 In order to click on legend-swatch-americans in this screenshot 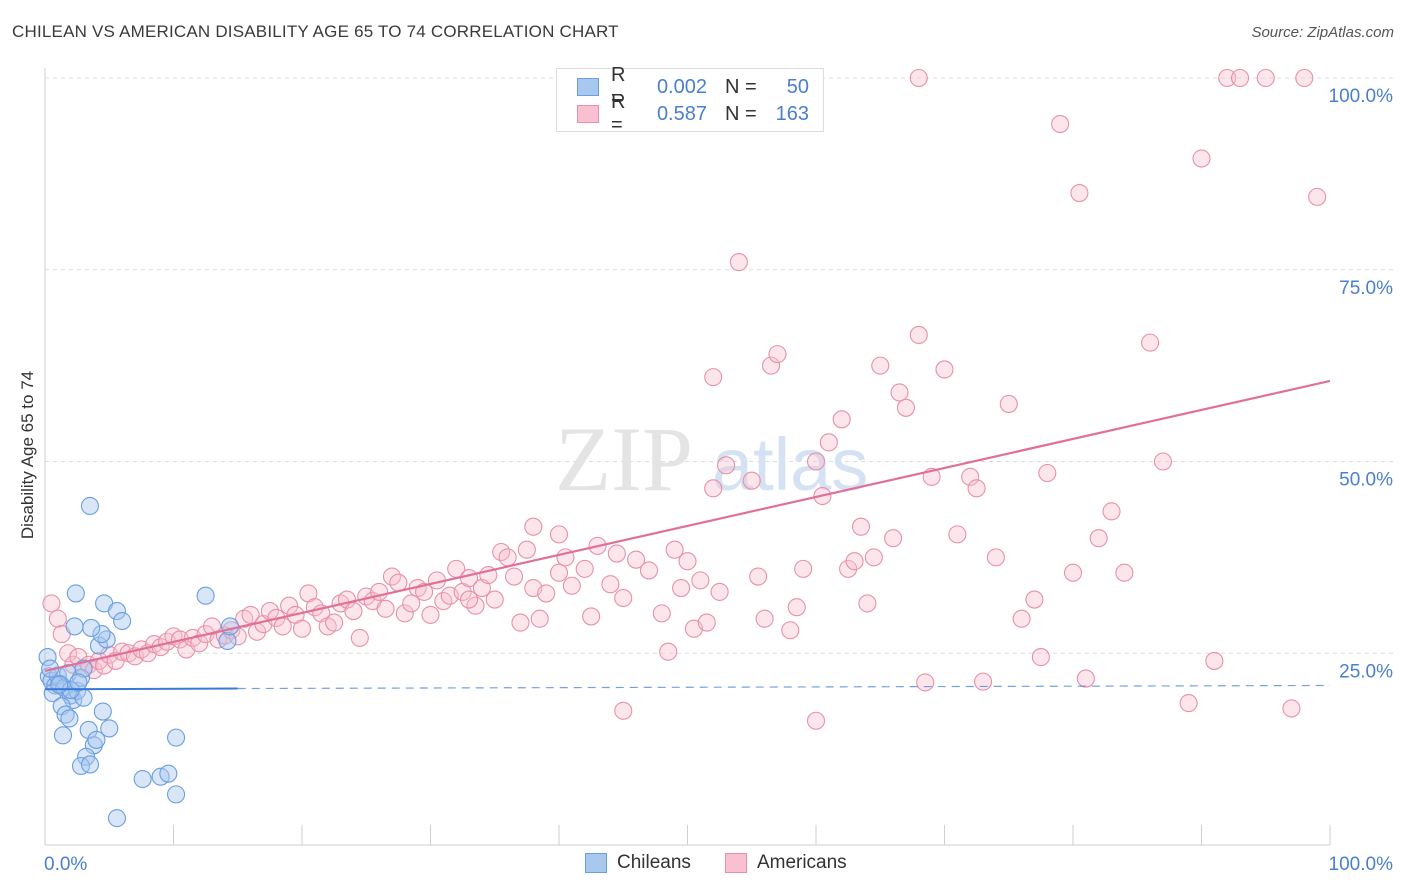, I will do `click(588, 114)`.